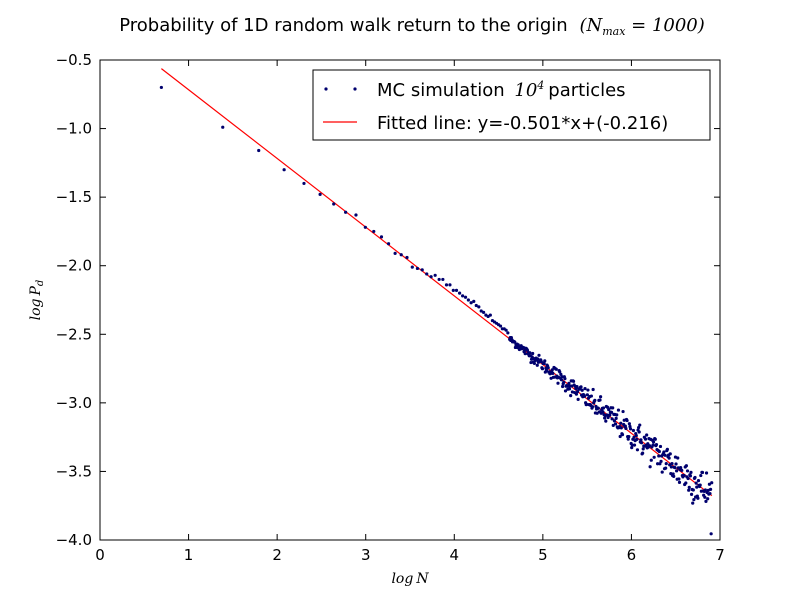  What do you see at coordinates (410, 579) in the screenshot?
I see `x-axis-label: log N` at bounding box center [410, 579].